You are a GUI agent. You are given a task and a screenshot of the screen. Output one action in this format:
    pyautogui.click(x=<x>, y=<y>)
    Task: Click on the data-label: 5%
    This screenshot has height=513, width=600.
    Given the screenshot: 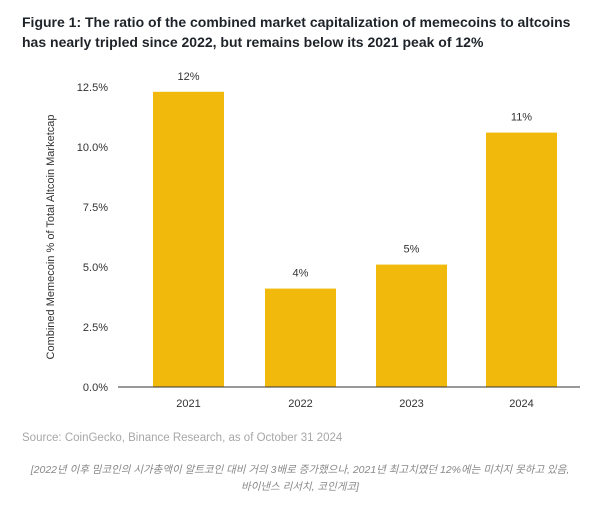 What is the action you would take?
    pyautogui.click(x=412, y=250)
    